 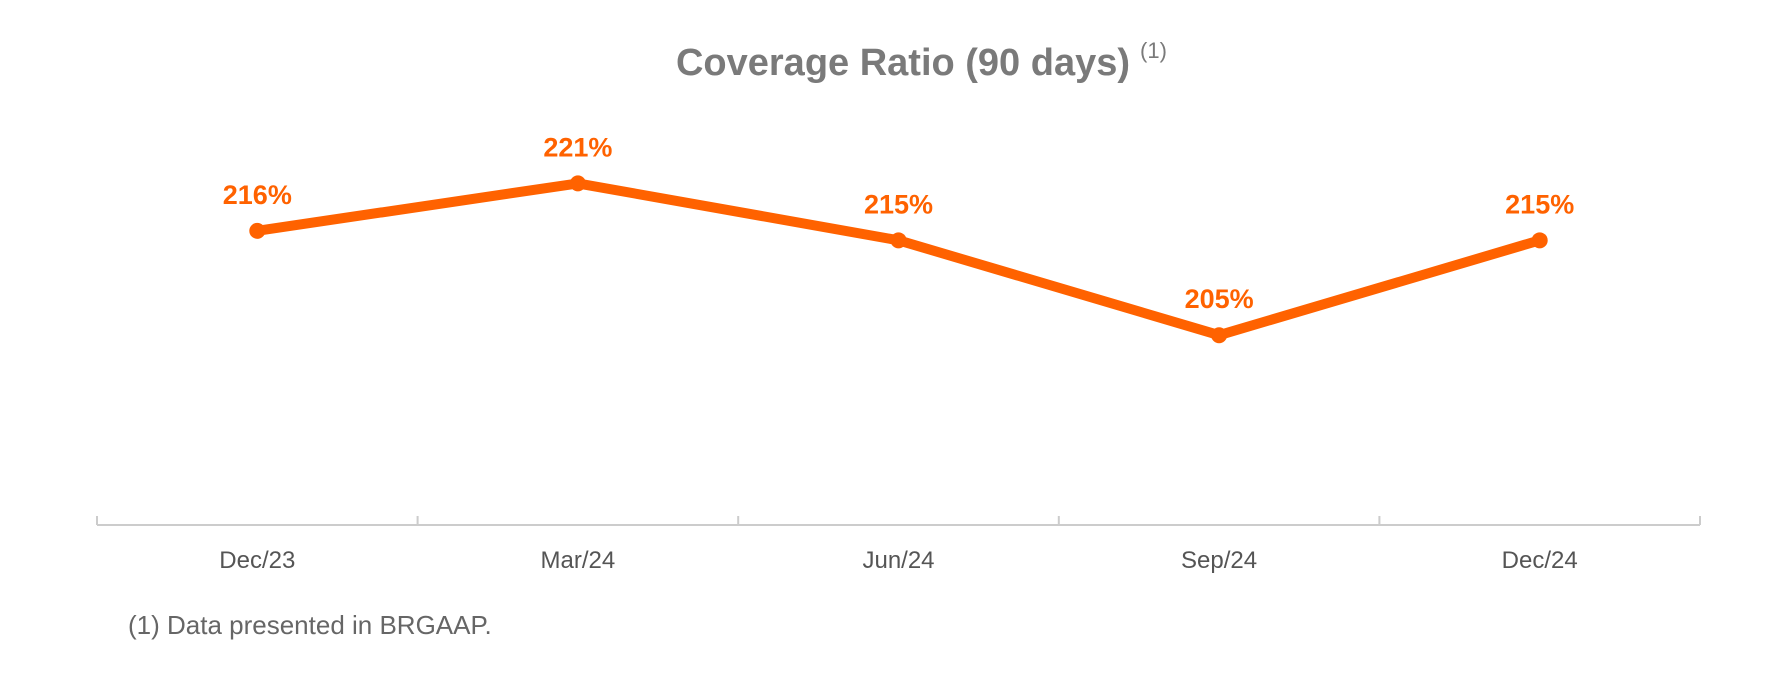 What do you see at coordinates (898, 521) in the screenshot?
I see `x-axis` at bounding box center [898, 521].